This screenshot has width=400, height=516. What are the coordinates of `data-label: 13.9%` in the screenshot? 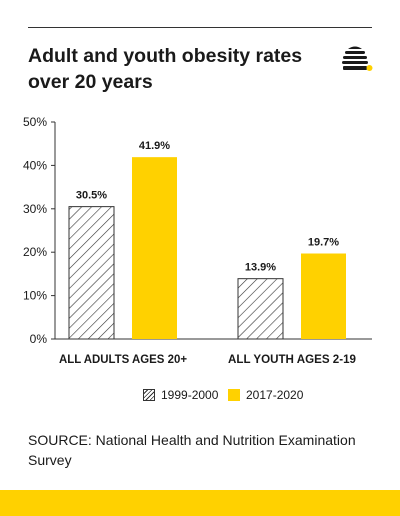 It's located at (260, 268).